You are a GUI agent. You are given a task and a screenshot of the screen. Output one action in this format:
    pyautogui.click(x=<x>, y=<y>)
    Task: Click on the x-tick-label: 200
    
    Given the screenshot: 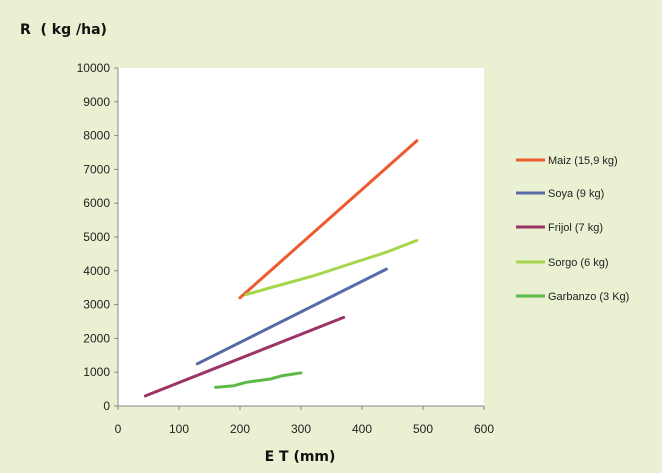 What is the action you would take?
    pyautogui.click(x=240, y=429)
    